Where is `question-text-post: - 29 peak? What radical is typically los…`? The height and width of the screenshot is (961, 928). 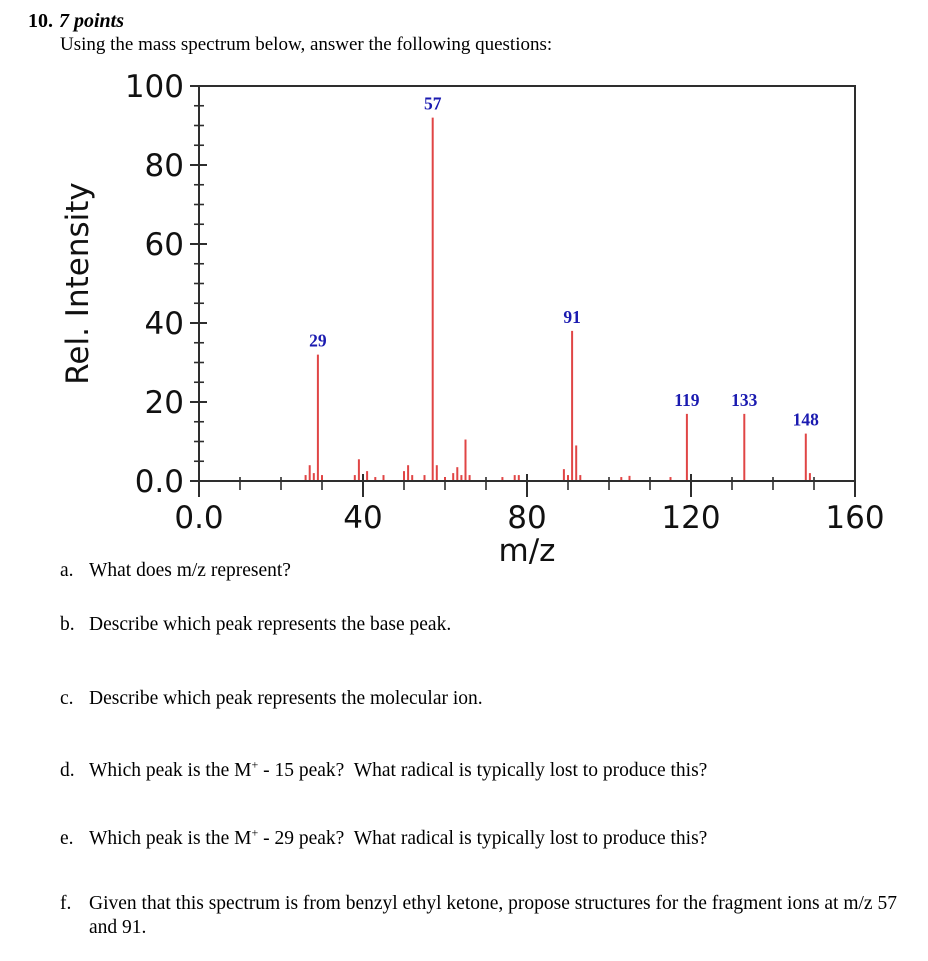 question-text-post: - 29 peak? What radical is typically los… is located at coordinates (483, 838).